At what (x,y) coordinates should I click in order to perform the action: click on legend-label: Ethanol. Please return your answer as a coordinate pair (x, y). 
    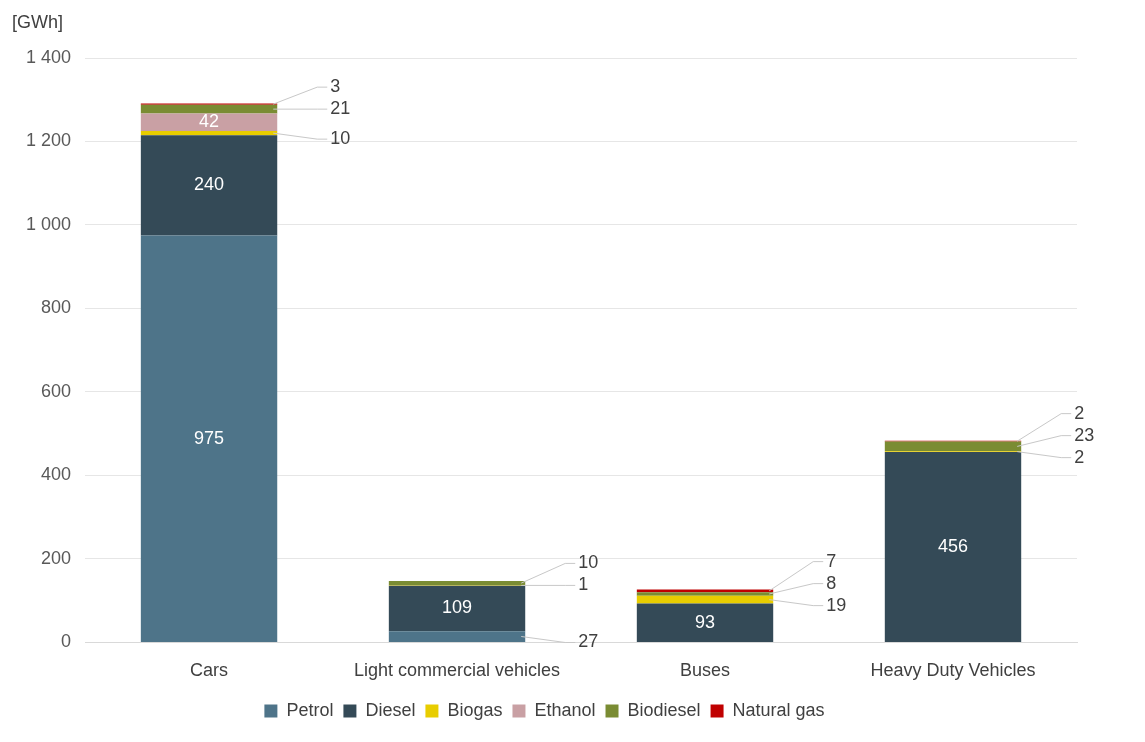
    Looking at the image, I should click on (565, 709).